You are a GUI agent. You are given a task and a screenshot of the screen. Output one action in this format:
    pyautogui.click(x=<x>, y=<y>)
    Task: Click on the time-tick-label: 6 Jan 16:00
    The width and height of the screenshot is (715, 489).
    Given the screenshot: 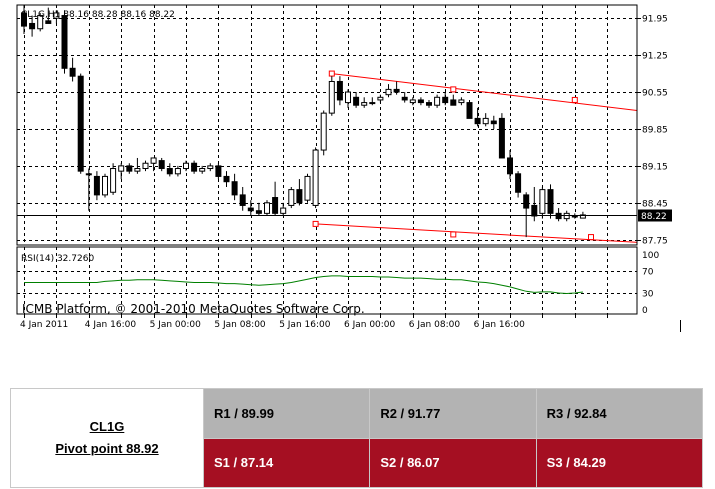 What is the action you would take?
    pyautogui.click(x=500, y=325)
    